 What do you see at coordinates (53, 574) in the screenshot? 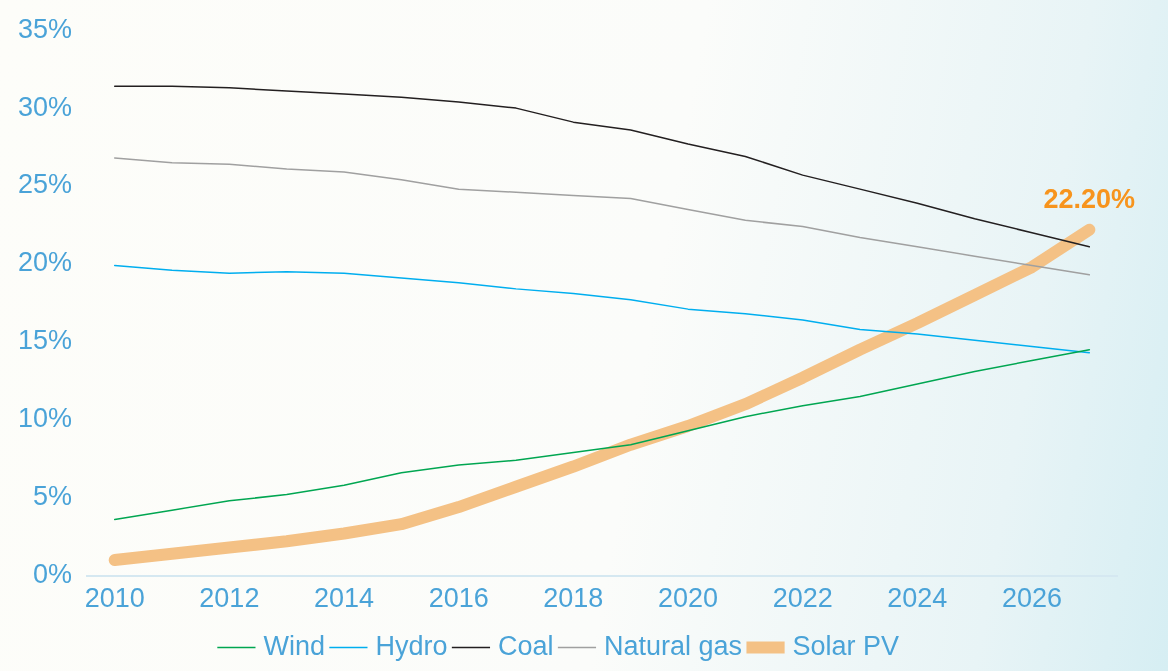
I see `y-tick-label: 0%` at bounding box center [53, 574].